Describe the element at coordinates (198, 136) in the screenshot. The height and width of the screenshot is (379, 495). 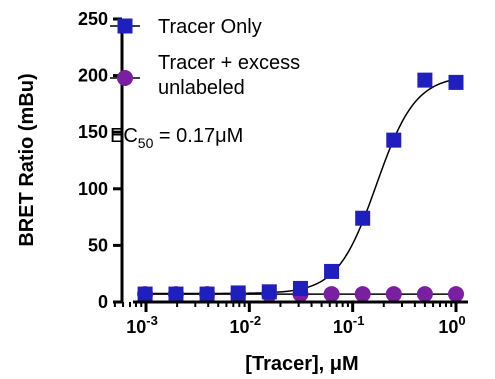
I see `ec50-value: = 0.17μM` at that location.